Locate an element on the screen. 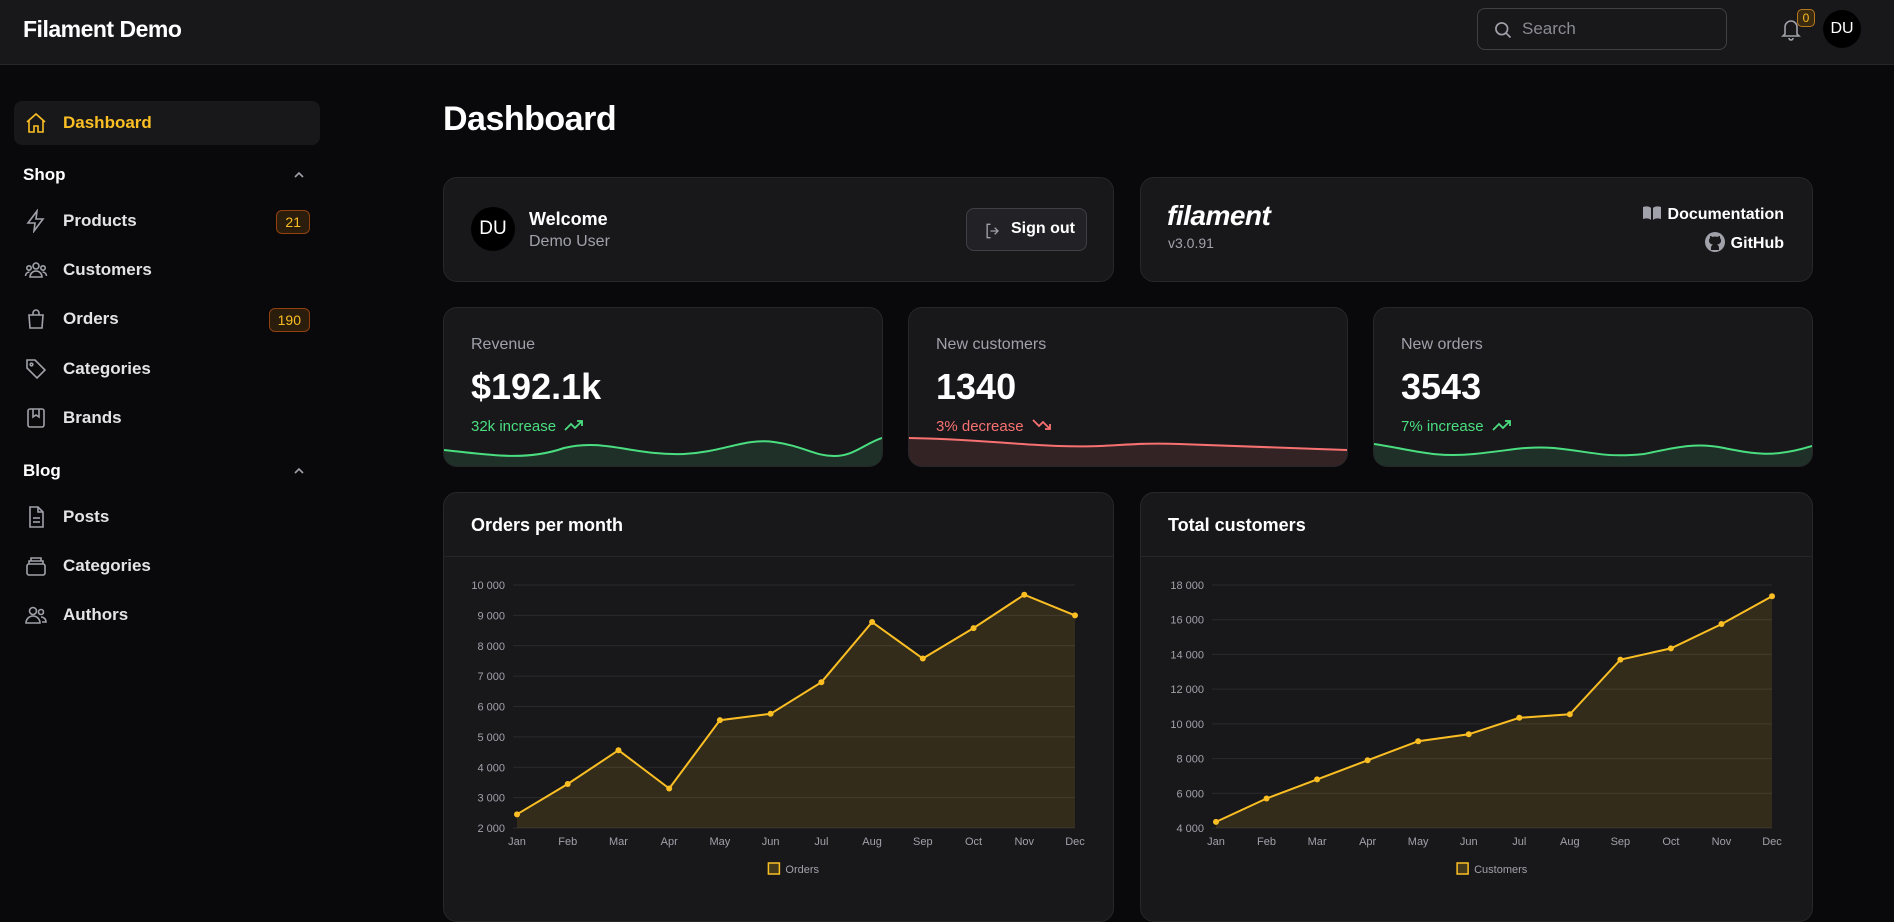 This screenshot has height=922, width=1894. sign-out-icon is located at coordinates (992, 231).